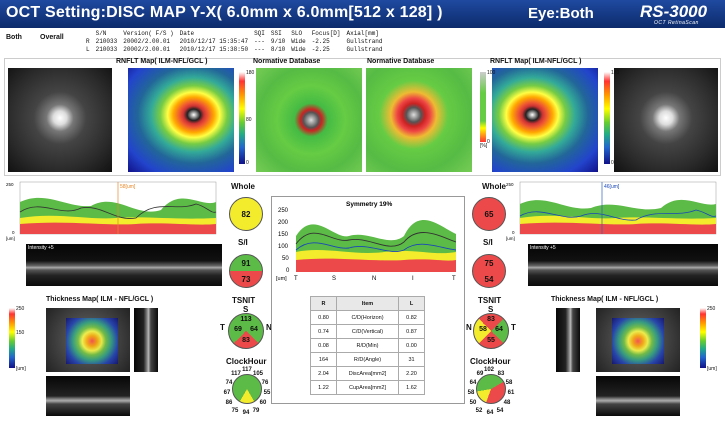 Image resolution: width=725 pixels, height=425 pixels. What do you see at coordinates (88, 396) in the screenshot?
I see `horizontal-scan-right` at bounding box center [88, 396].